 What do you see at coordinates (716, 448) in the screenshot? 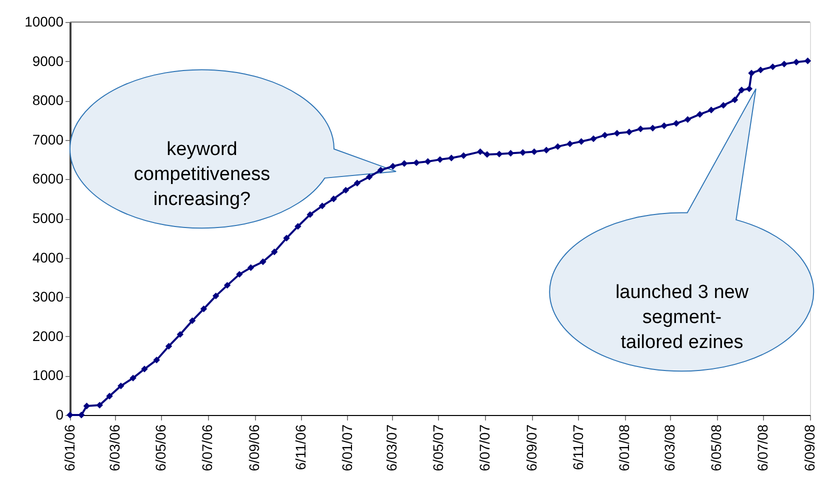
I see `x-tick-label: 6/05/08` at bounding box center [716, 448].